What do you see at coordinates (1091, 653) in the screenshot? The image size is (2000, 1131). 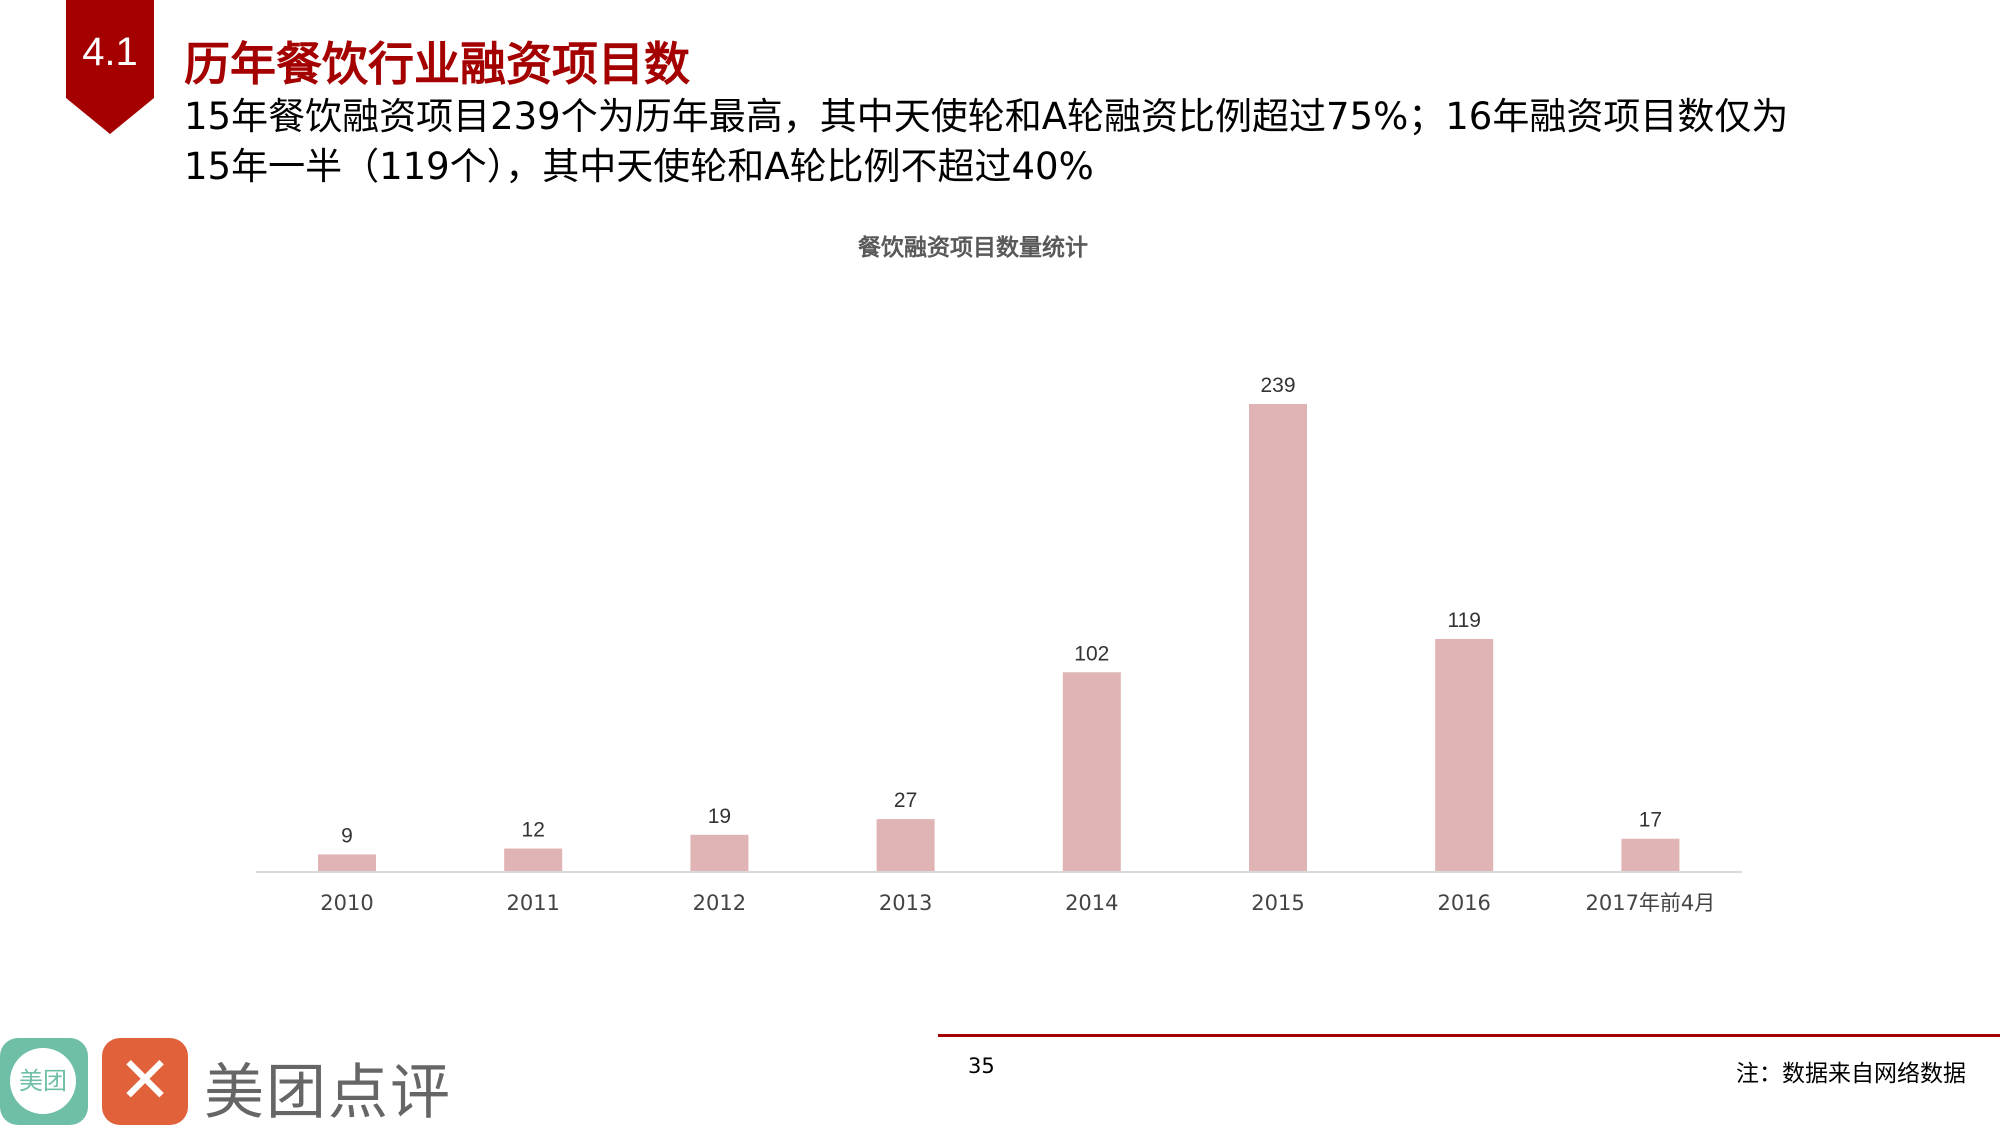 I see `data-label: 102` at bounding box center [1091, 653].